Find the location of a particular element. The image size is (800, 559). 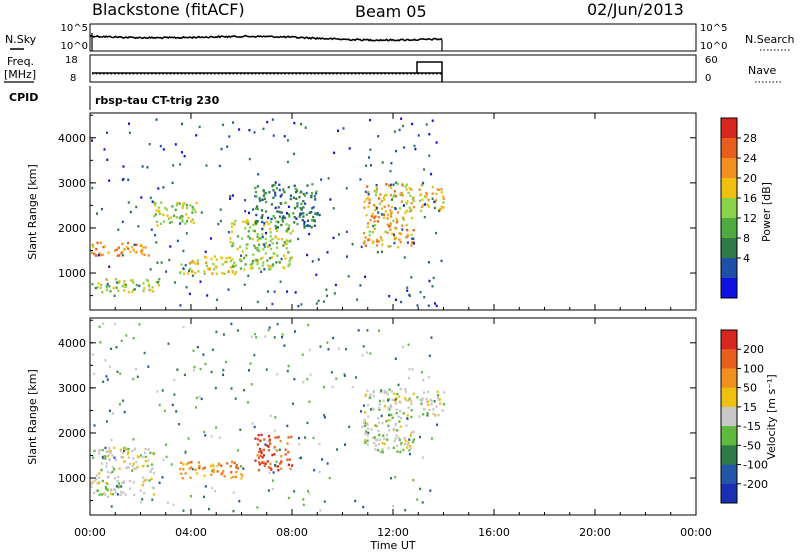

cpid-panel: CPID rbsp-tau CT-trig 230 is located at coordinates (114, 98).